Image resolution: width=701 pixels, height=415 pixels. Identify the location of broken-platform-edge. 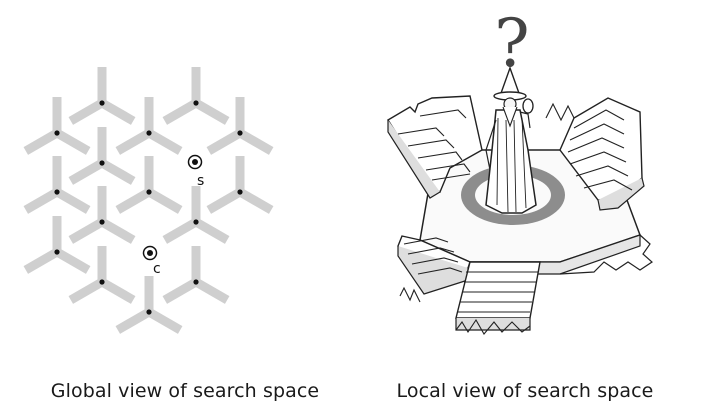
(606, 254).